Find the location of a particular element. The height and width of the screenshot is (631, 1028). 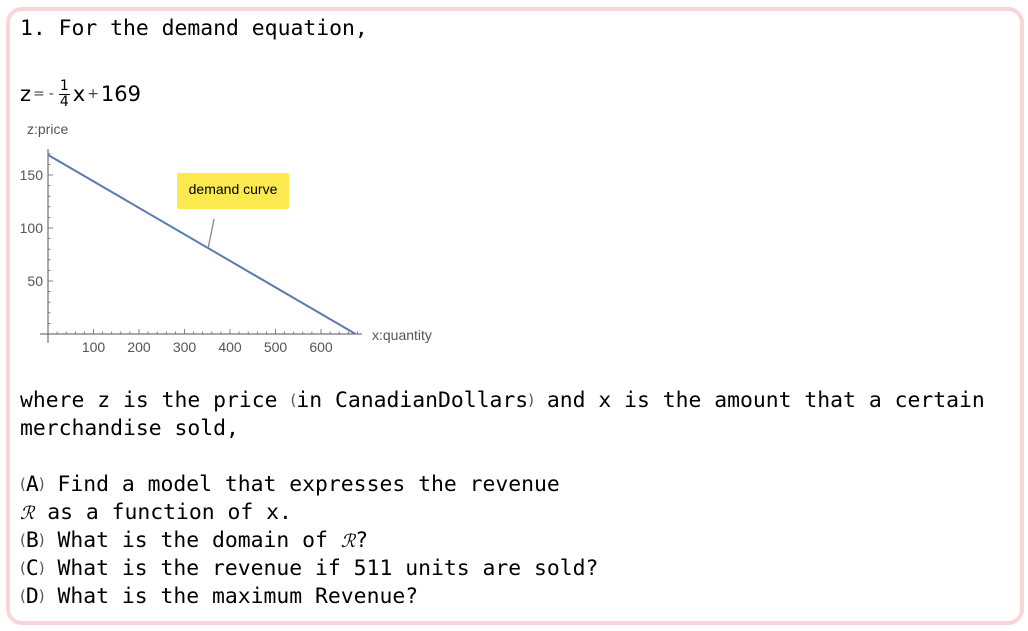

x-tick-label: 100 is located at coordinates (94, 347).